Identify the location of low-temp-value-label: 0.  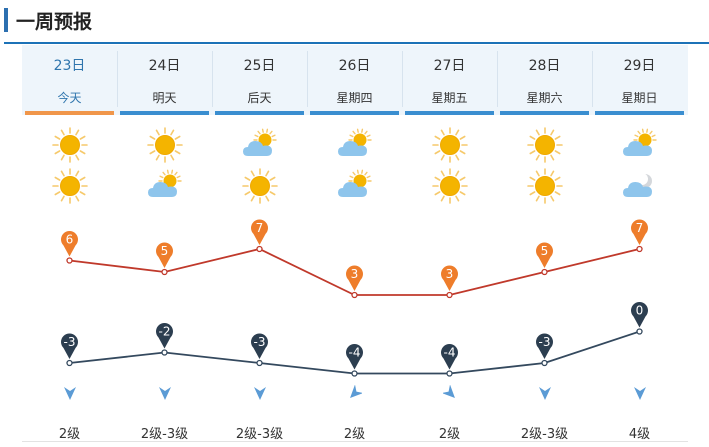
(640, 311).